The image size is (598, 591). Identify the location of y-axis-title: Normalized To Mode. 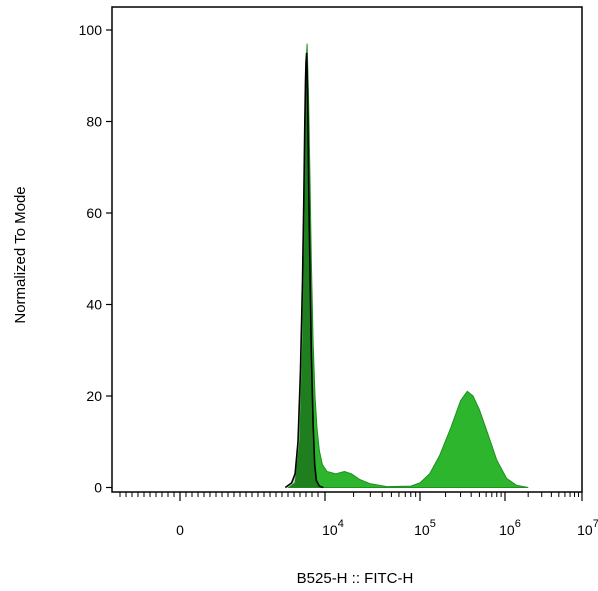
(20, 254).